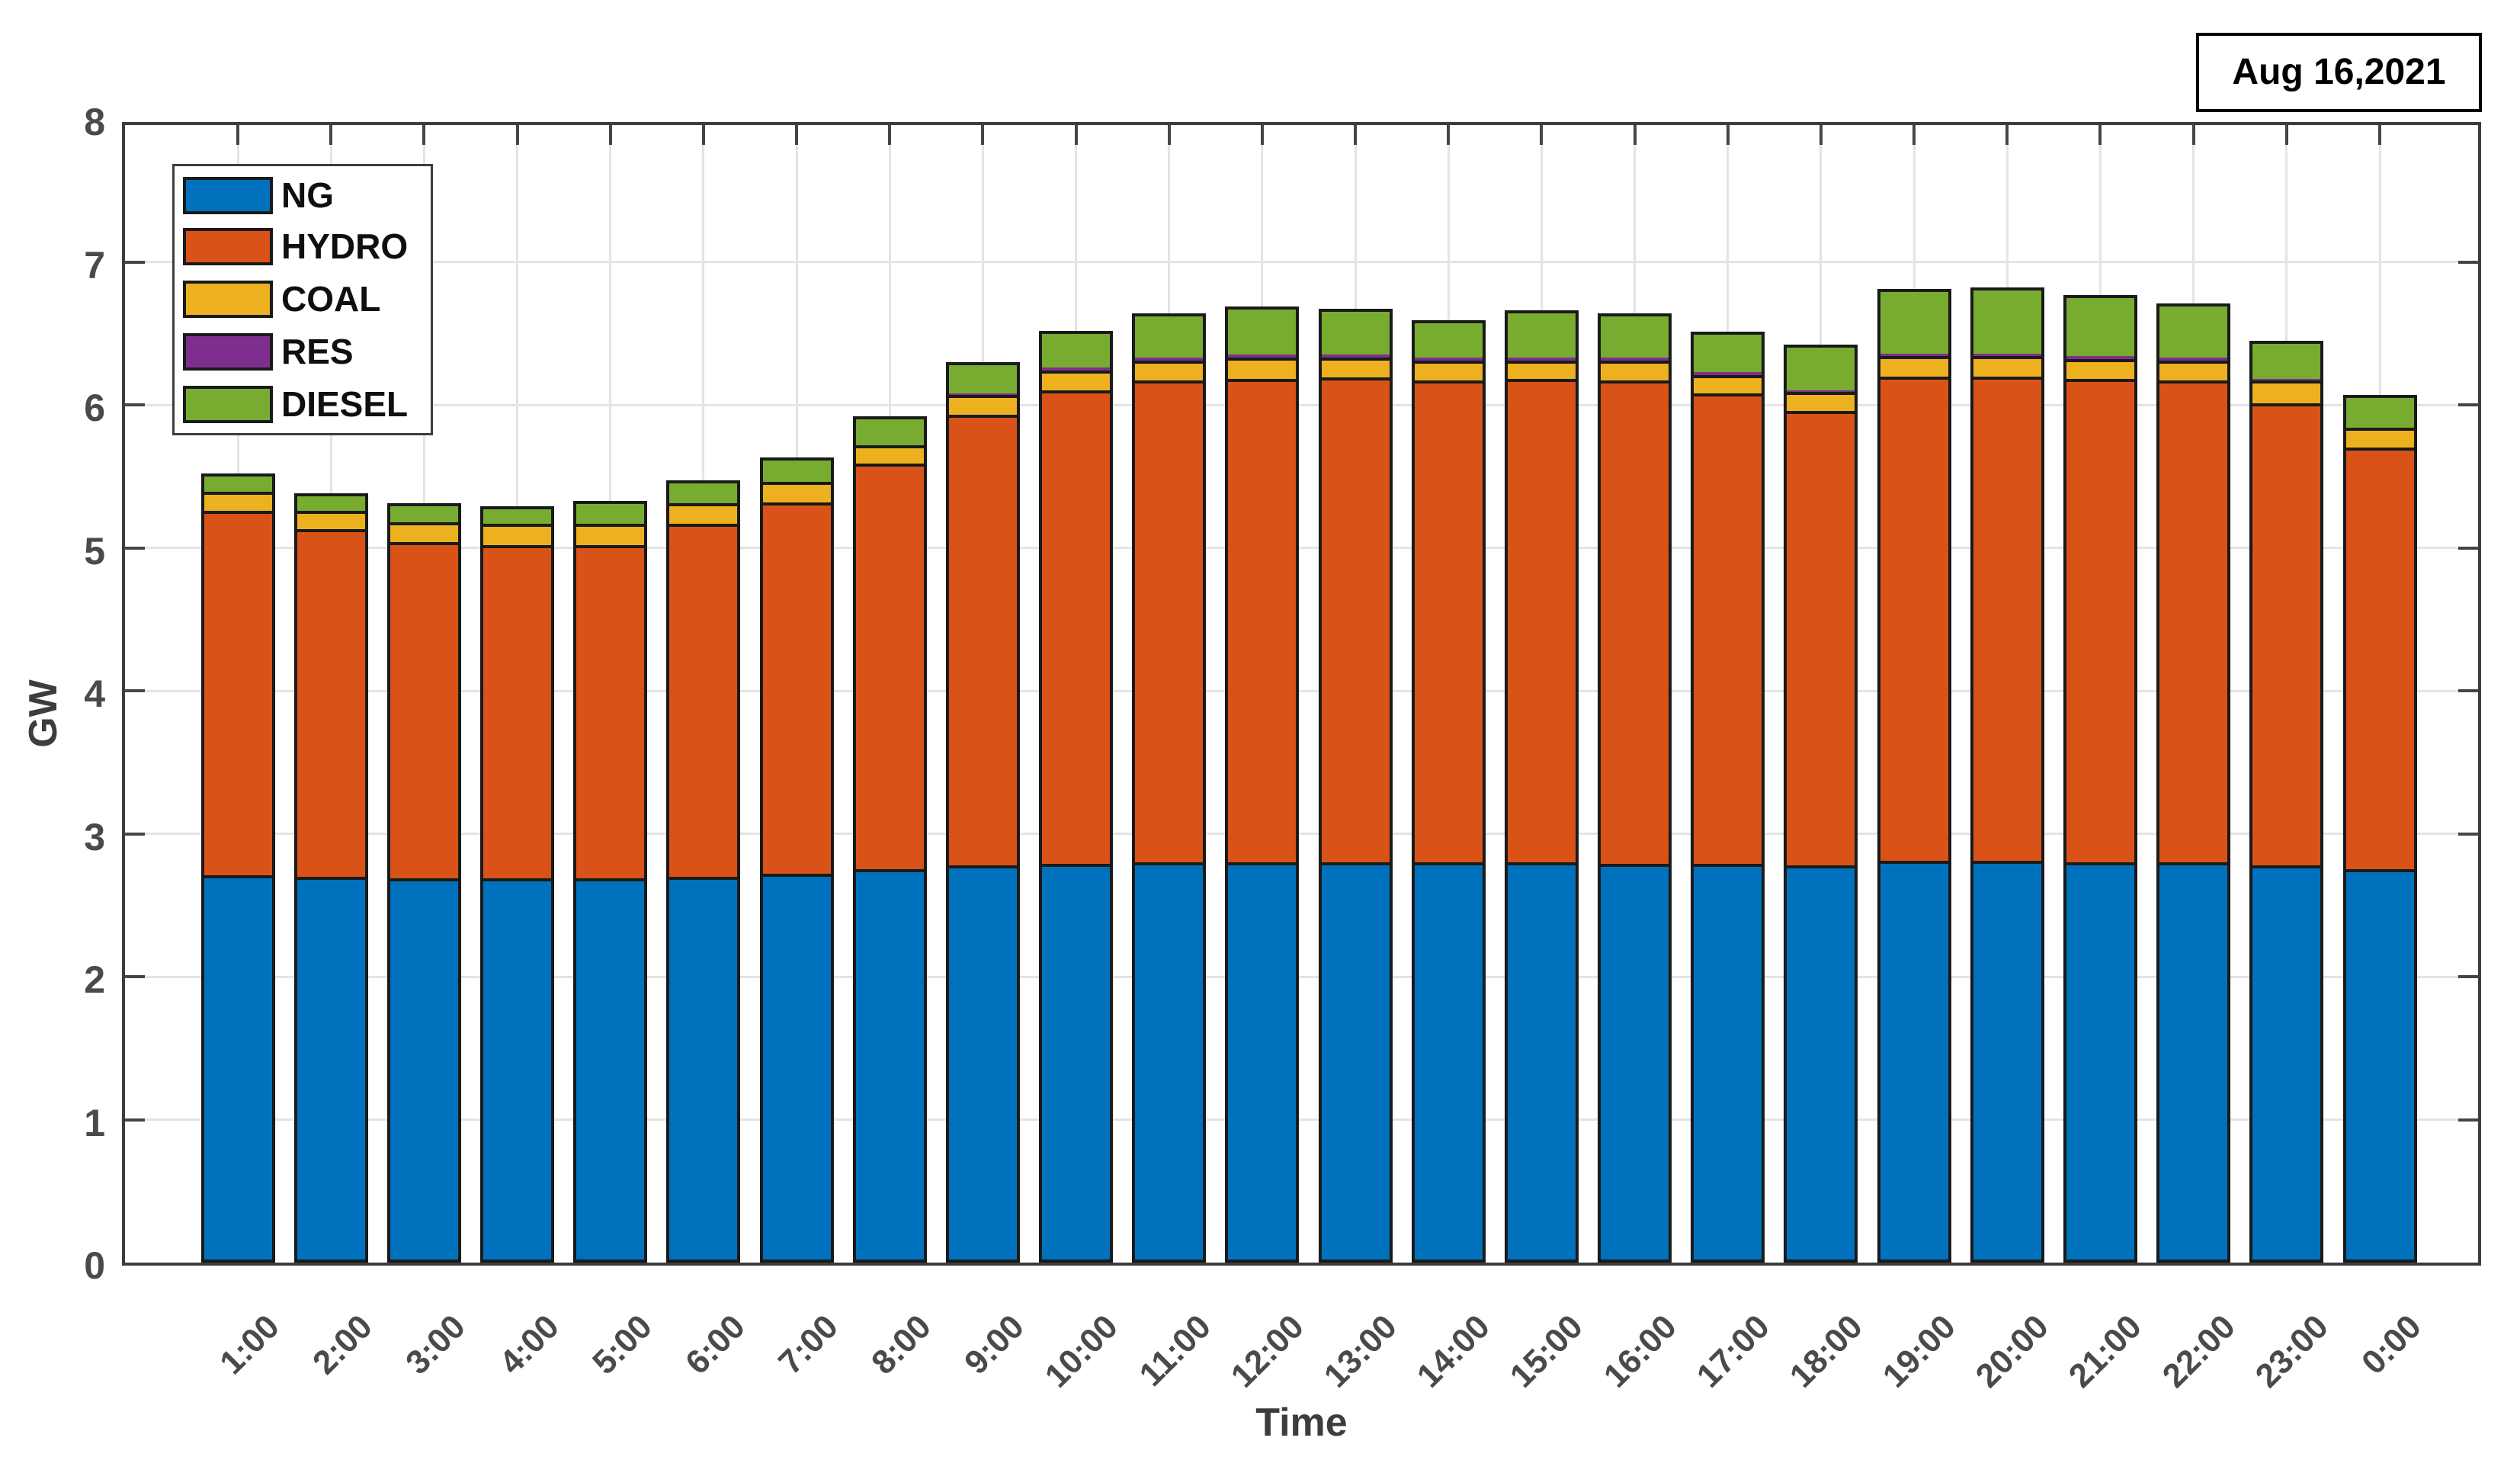 The width and height of the screenshot is (2520, 1473). I want to click on bar-21:00, so click(2100, 778).